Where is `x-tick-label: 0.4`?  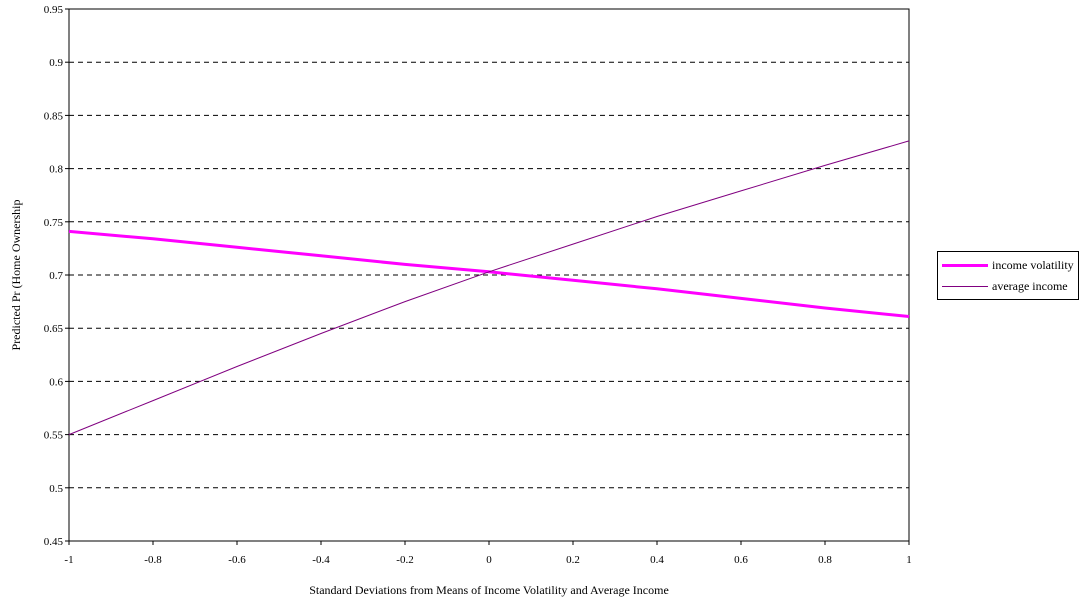 x-tick-label: 0.4 is located at coordinates (657, 560).